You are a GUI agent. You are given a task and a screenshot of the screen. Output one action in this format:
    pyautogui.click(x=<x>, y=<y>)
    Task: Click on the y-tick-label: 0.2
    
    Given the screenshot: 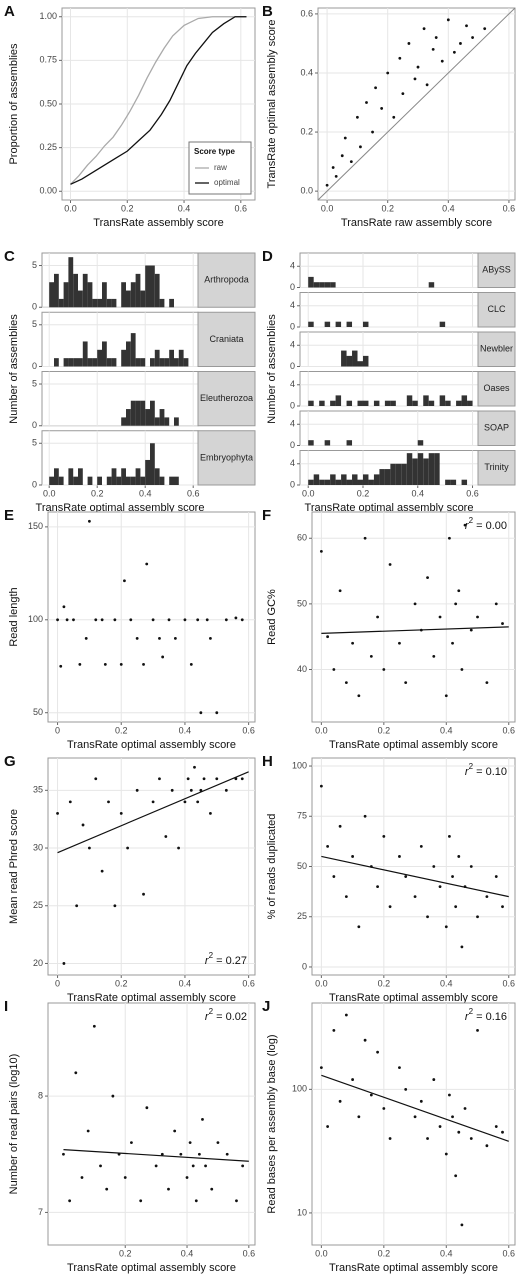 What is the action you would take?
    pyautogui.click(x=306, y=131)
    